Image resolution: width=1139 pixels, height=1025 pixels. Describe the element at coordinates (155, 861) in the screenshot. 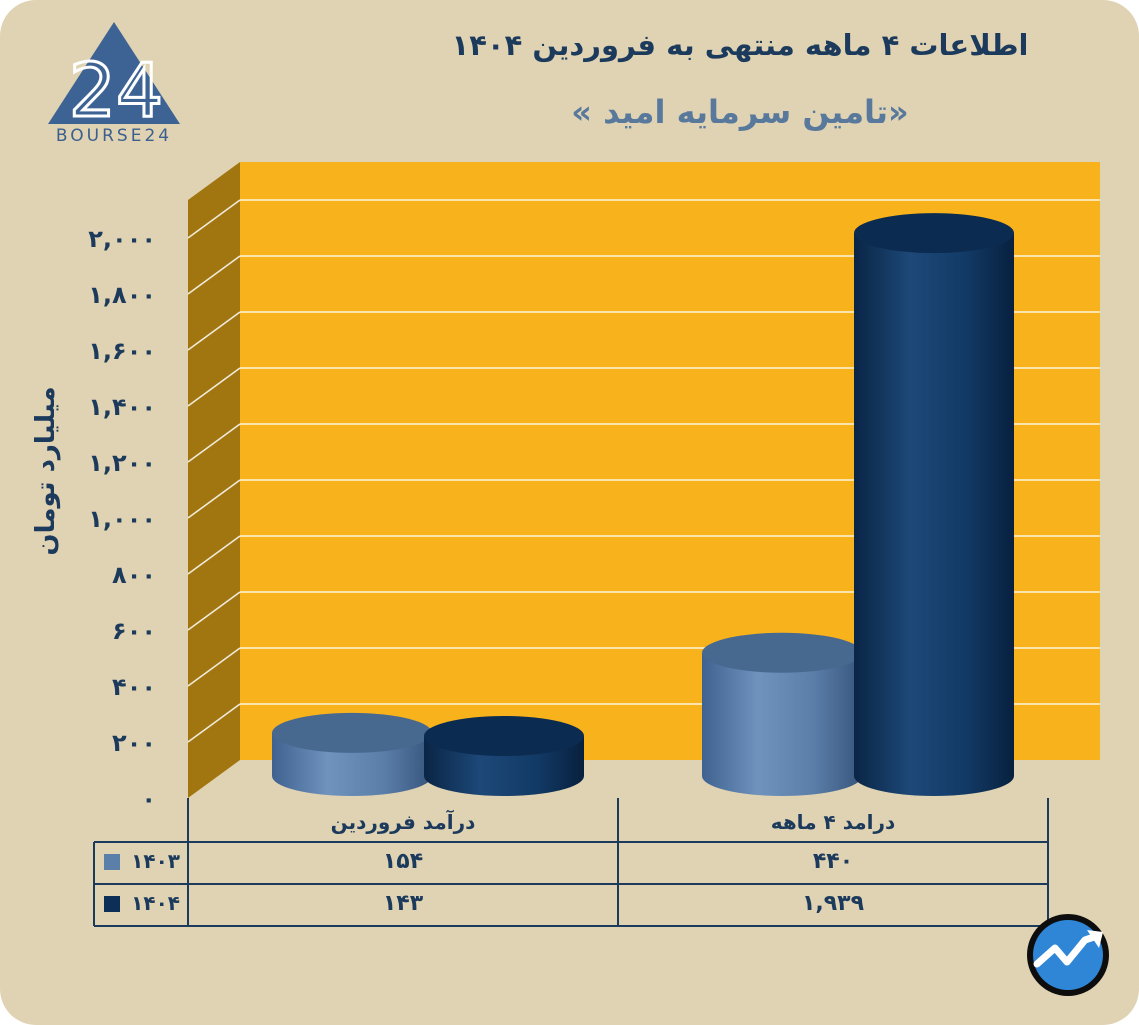

I see `legend-label: ۱۴۰۳` at that location.